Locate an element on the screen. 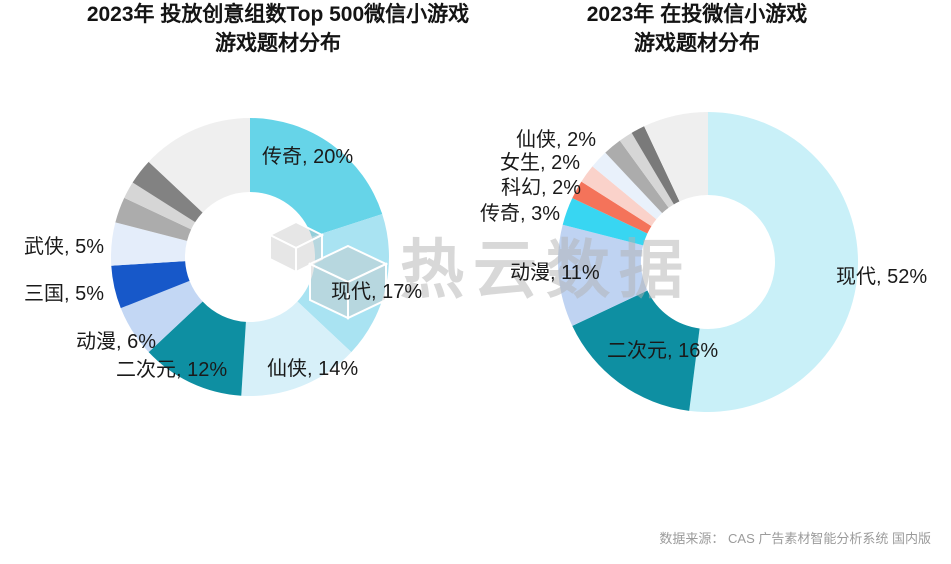  segment-label: 传奇, 3% is located at coordinates (520, 214).